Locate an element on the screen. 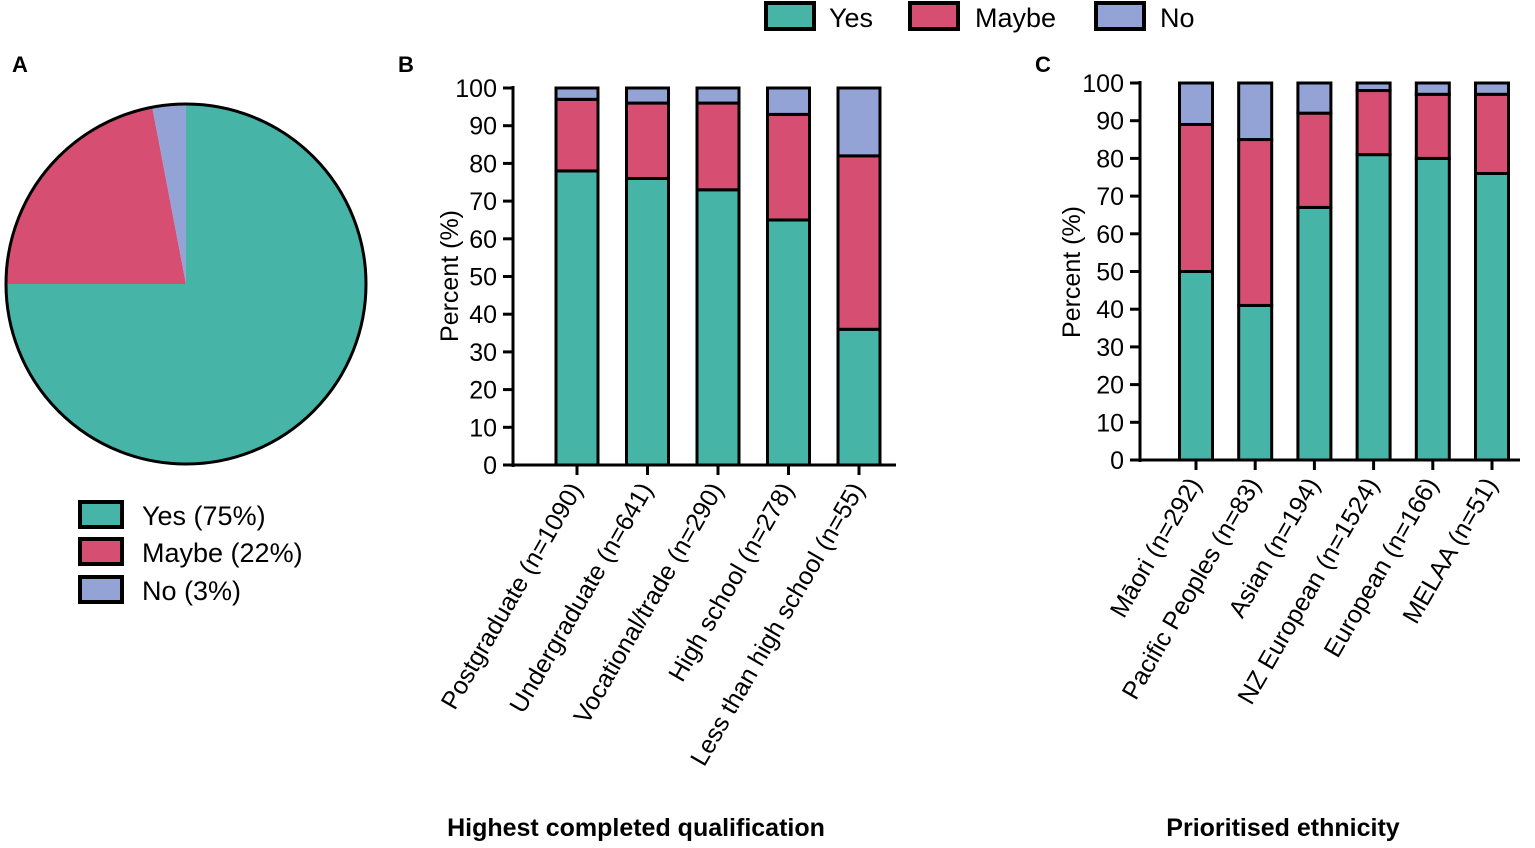  pie-legend-label-yes: Yes (75%) is located at coordinates (204, 516).